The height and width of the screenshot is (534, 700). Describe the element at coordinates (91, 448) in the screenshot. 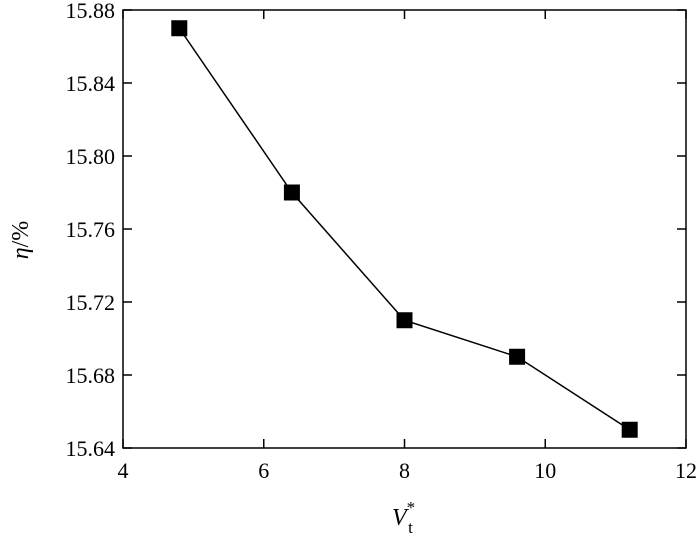

I see `y-tick-label: 15.64` at that location.